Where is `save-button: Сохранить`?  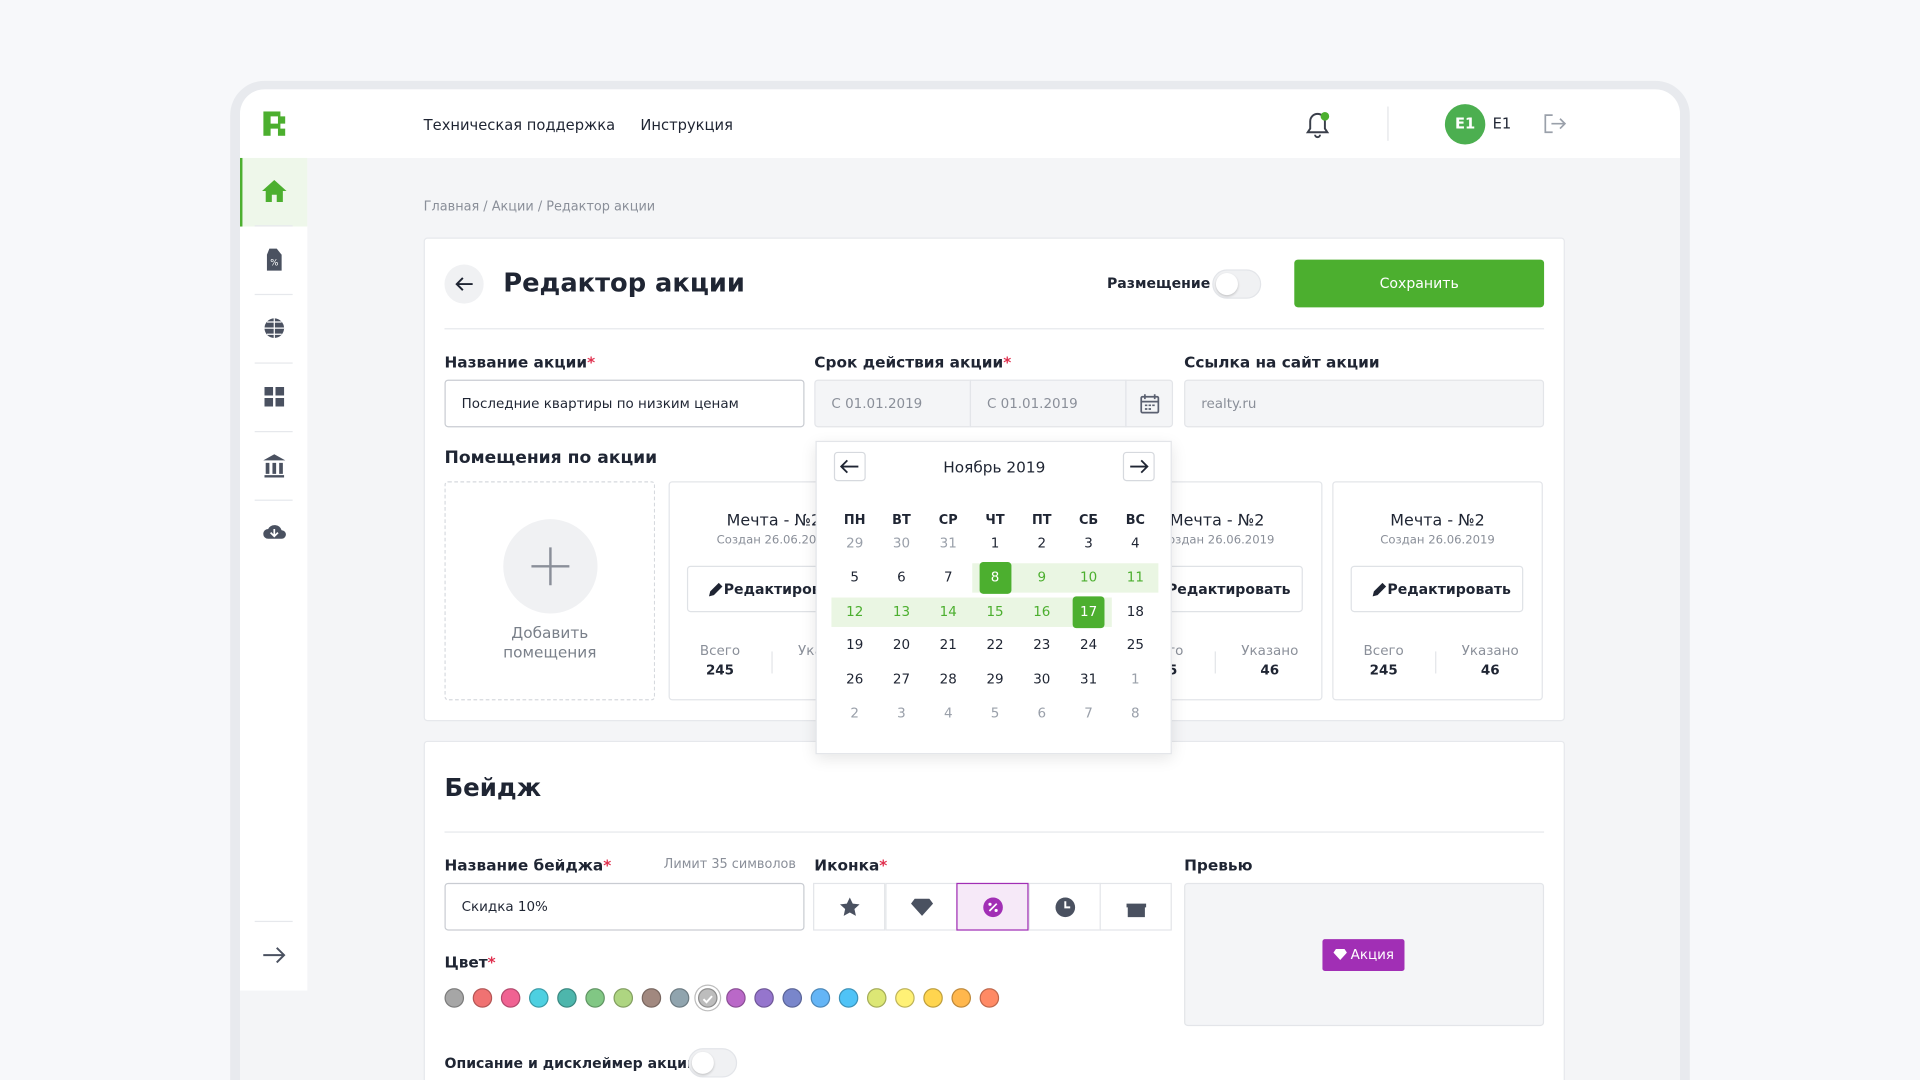 save-button: Сохранить is located at coordinates (1419, 283).